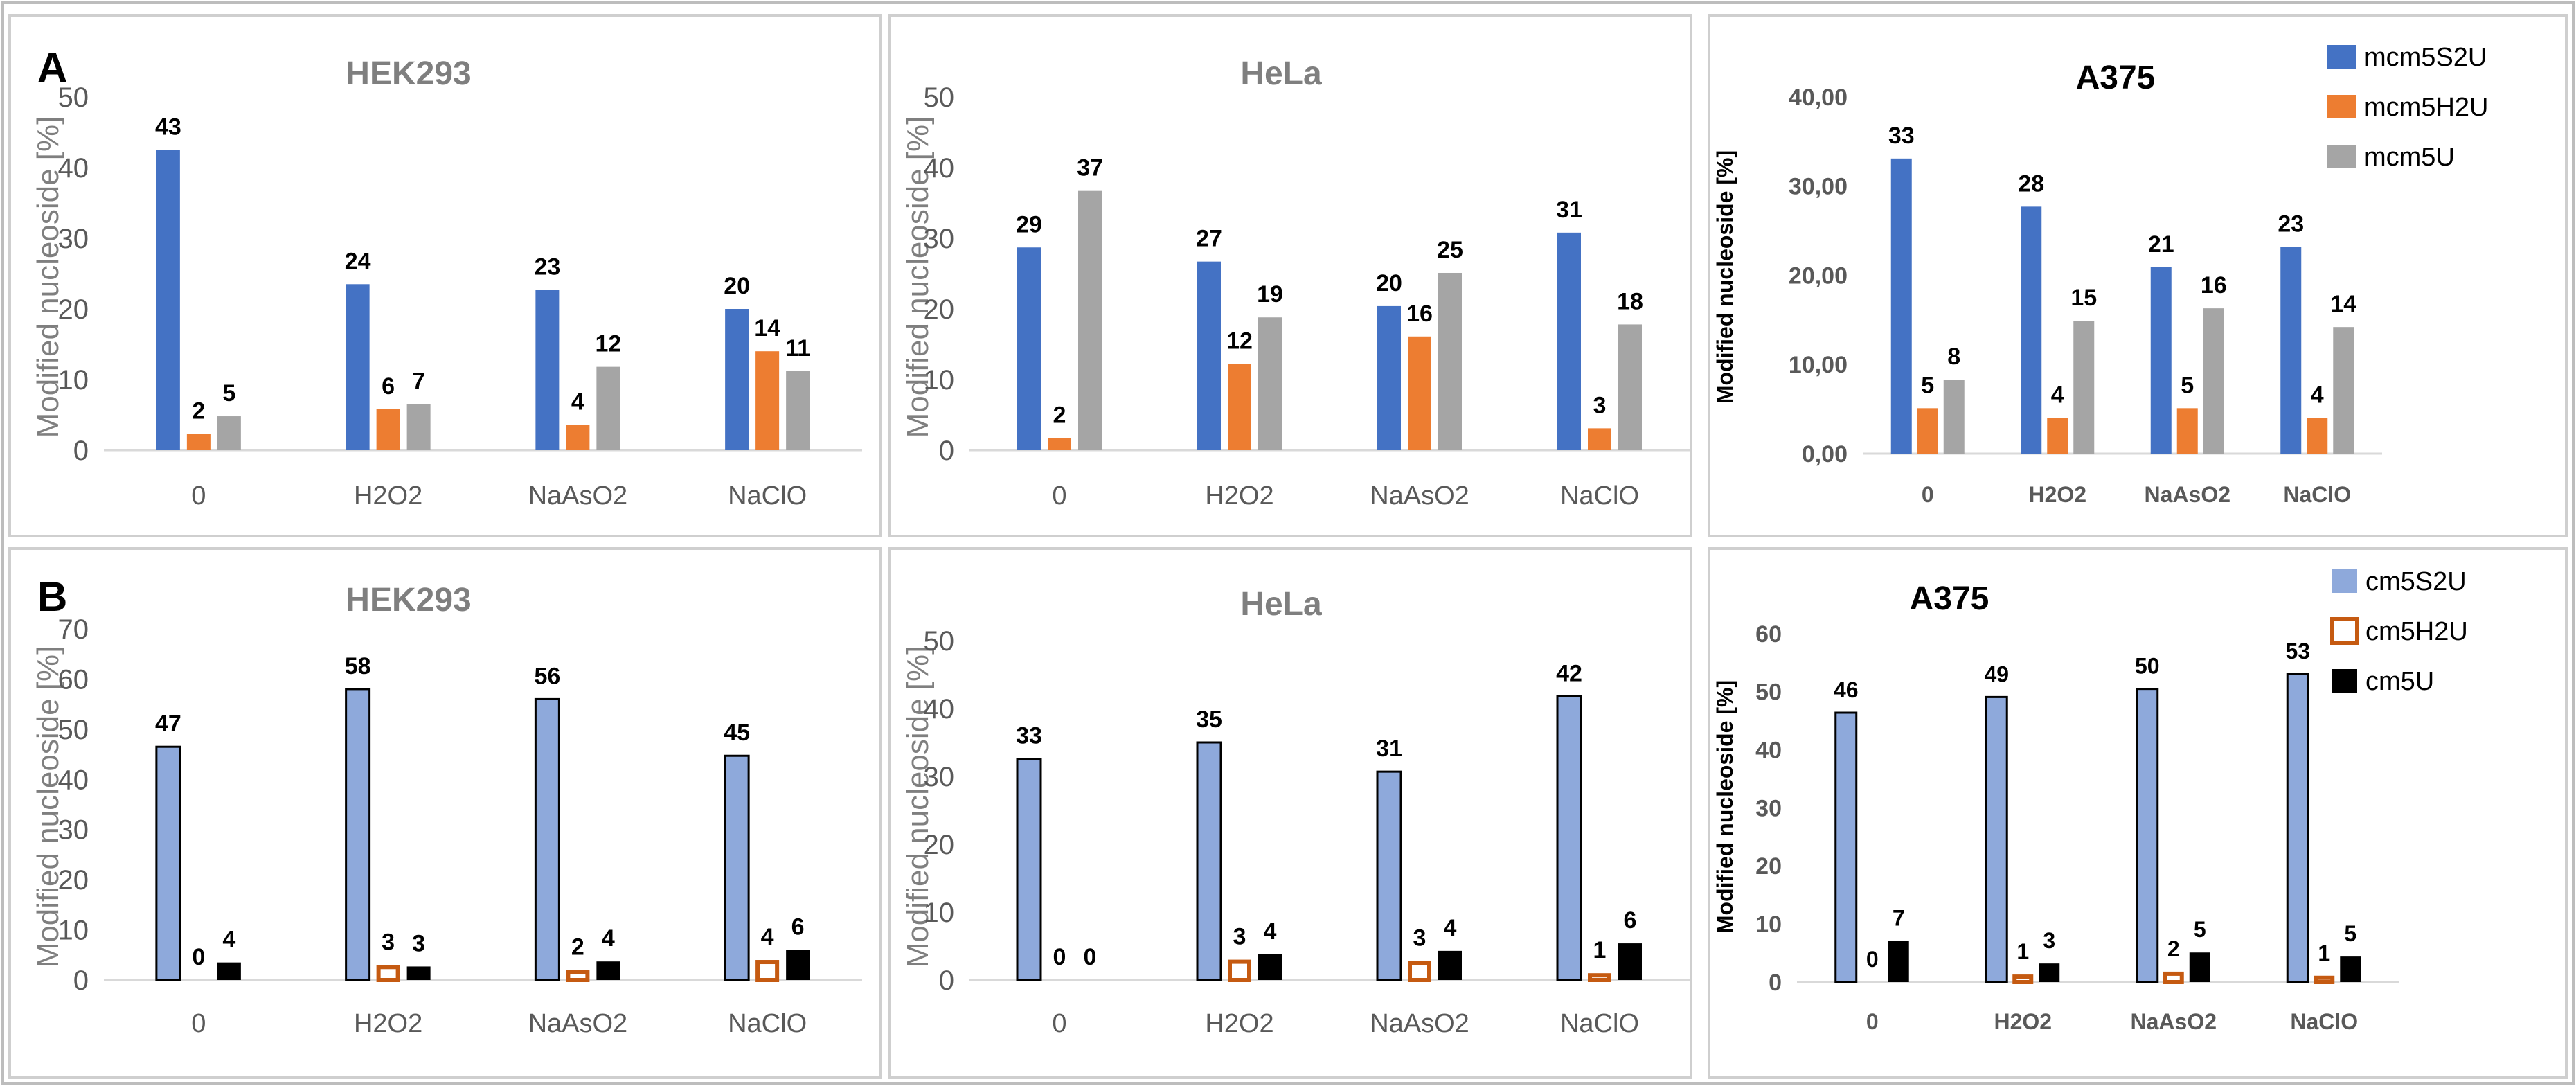  Describe the element at coordinates (1209, 239) in the screenshot. I see `data-label: 27` at that location.